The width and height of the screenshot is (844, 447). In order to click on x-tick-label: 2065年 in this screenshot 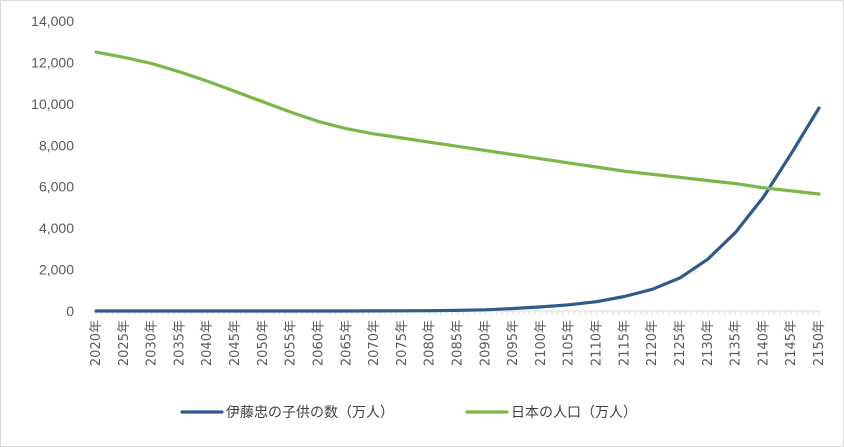, I will do `click(346, 343)`.